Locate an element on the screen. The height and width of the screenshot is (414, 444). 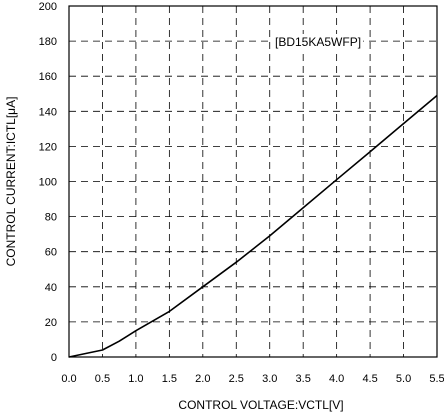
x-tick-label: 5.5 is located at coordinates (436, 379).